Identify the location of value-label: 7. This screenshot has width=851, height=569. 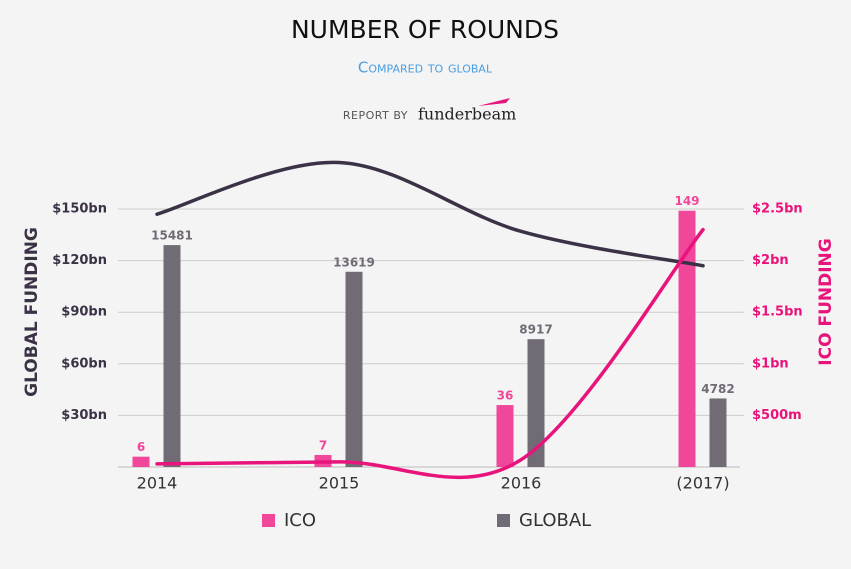
(323, 445).